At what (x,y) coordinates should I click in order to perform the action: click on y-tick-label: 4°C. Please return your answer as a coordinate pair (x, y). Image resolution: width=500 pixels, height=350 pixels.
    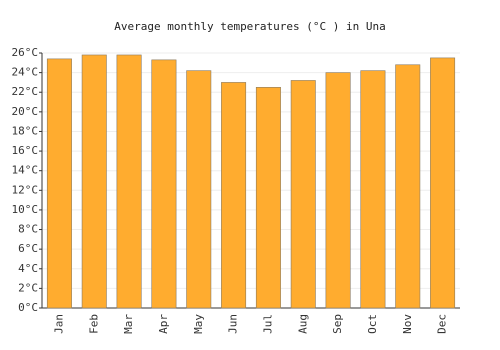
    Looking at the image, I should click on (28, 268).